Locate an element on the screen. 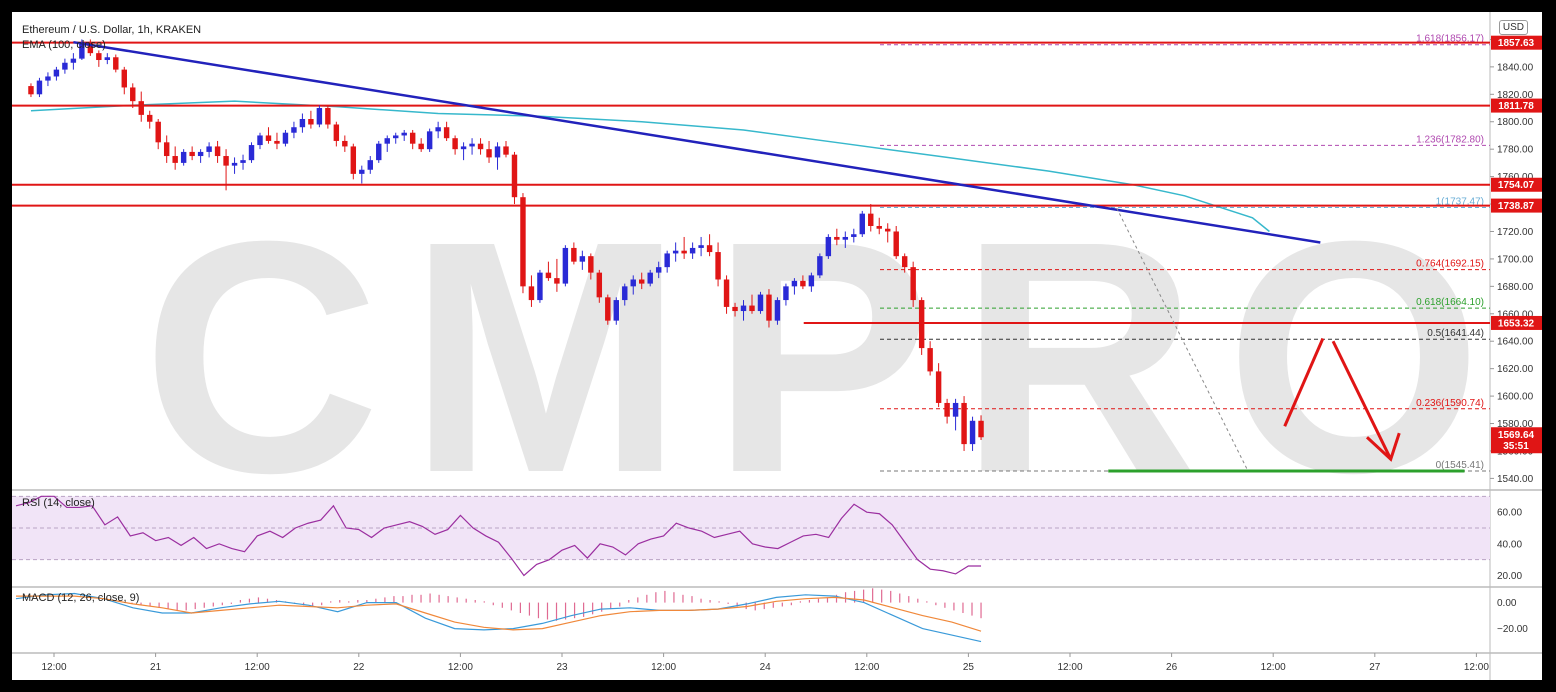 The image size is (1556, 692). x-tick-label: 22 is located at coordinates (359, 667).